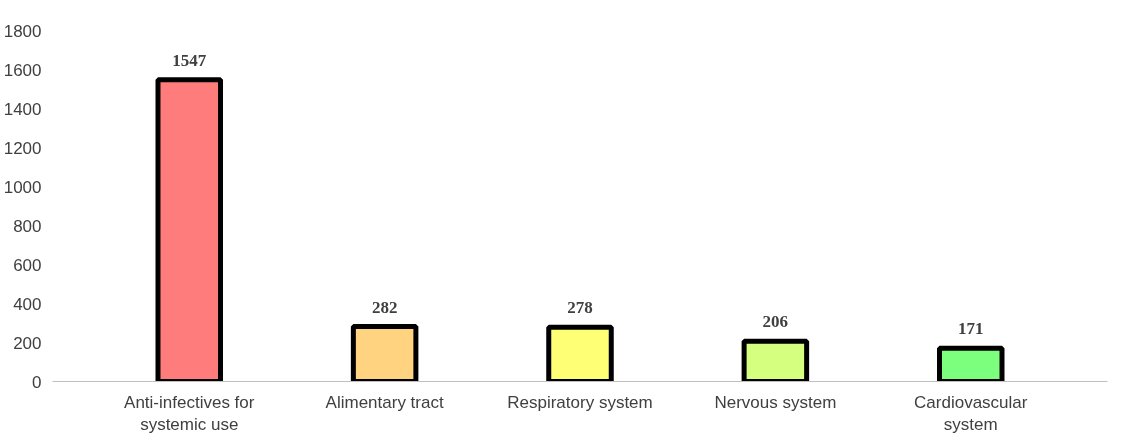  Describe the element at coordinates (775, 402) in the screenshot. I see `x-tick-label: Nervous system` at that location.